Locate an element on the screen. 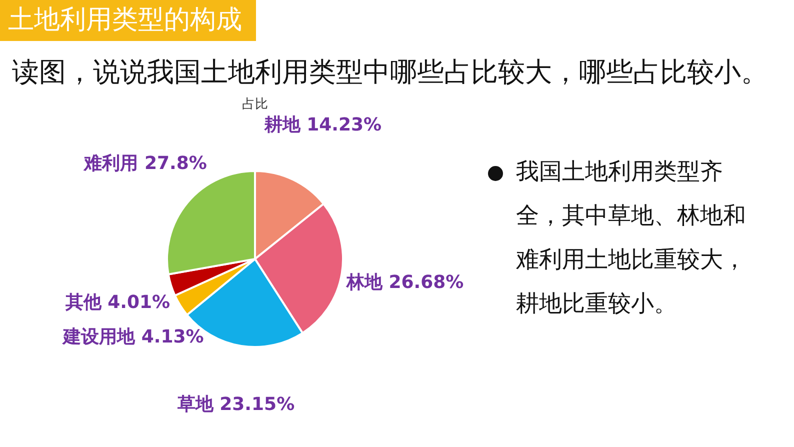 Image resolution: width=794 pixels, height=447 pixels. slice-label: 耕地 14.23% is located at coordinates (322, 125).